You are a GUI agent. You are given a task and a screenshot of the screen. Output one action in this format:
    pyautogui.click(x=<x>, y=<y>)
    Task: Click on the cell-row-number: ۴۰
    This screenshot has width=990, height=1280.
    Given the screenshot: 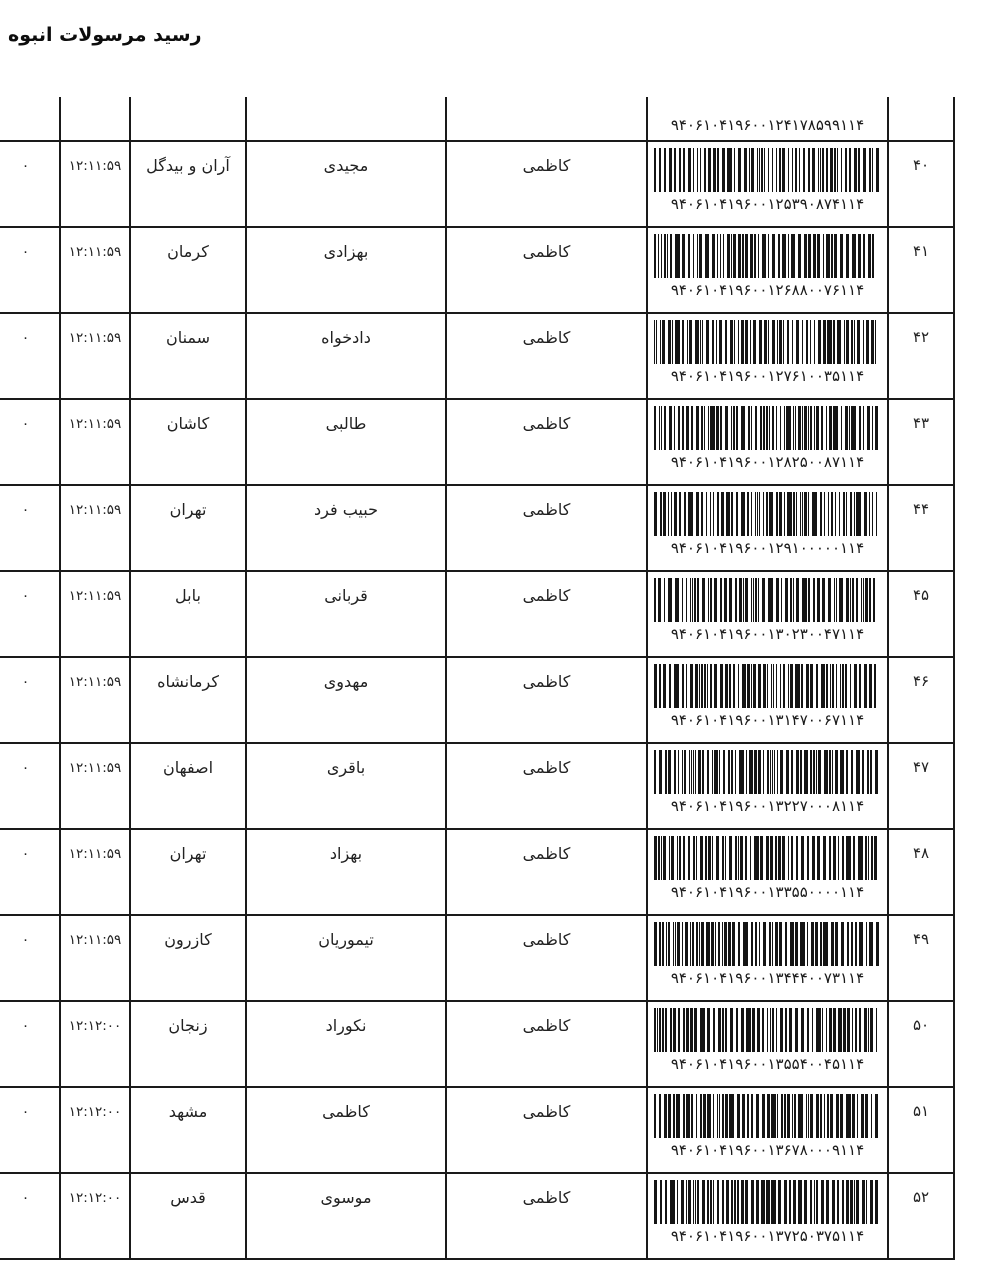 What is the action you would take?
    pyautogui.click(x=921, y=184)
    